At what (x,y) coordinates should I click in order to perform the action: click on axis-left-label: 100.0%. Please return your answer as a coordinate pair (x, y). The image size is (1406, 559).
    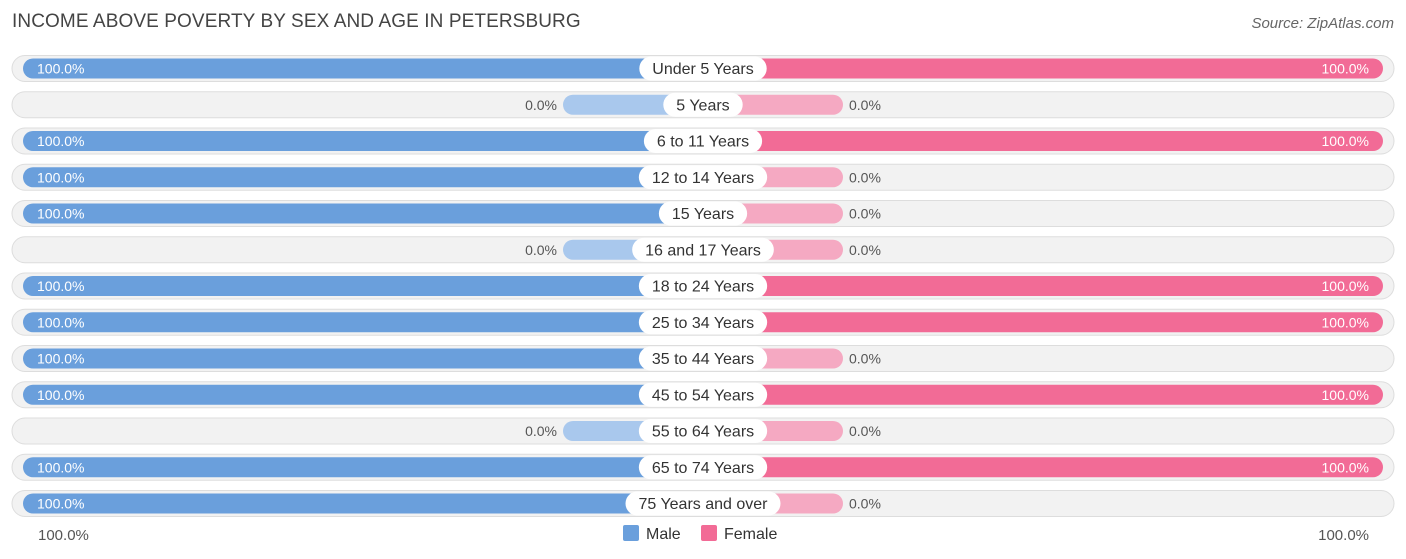
    Looking at the image, I should click on (63, 535).